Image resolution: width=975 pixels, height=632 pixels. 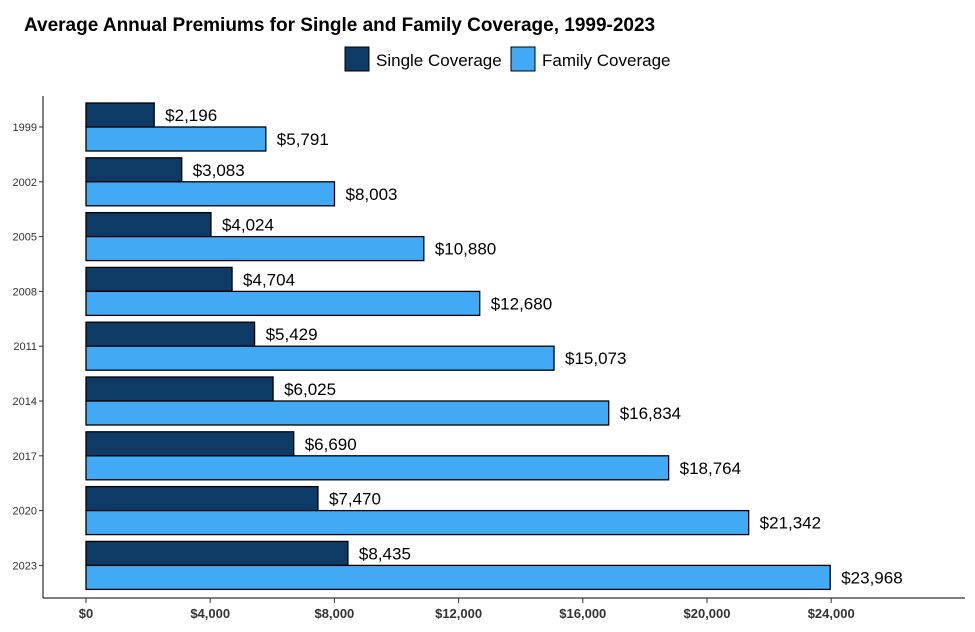 What do you see at coordinates (355, 499) in the screenshot?
I see `data-label-single: $7,470` at bounding box center [355, 499].